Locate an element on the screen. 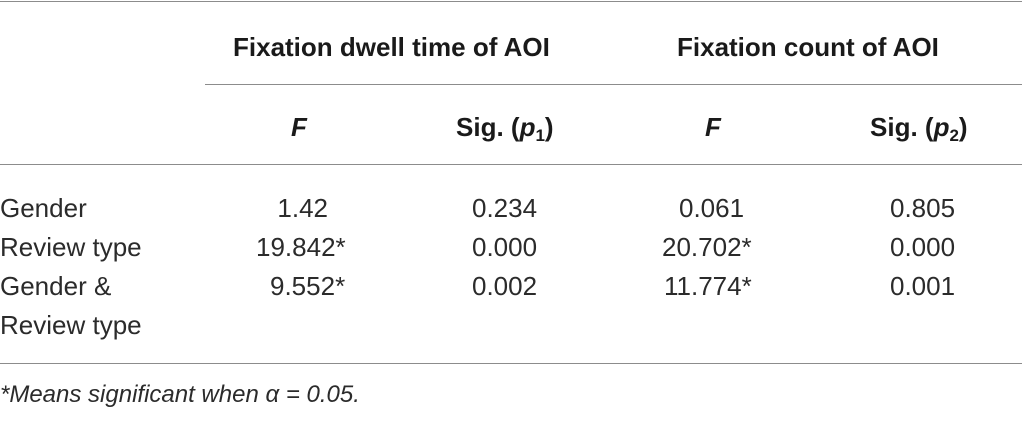 The height and width of the screenshot is (422, 1022). table-bottom-rule is located at coordinates (511, 363).